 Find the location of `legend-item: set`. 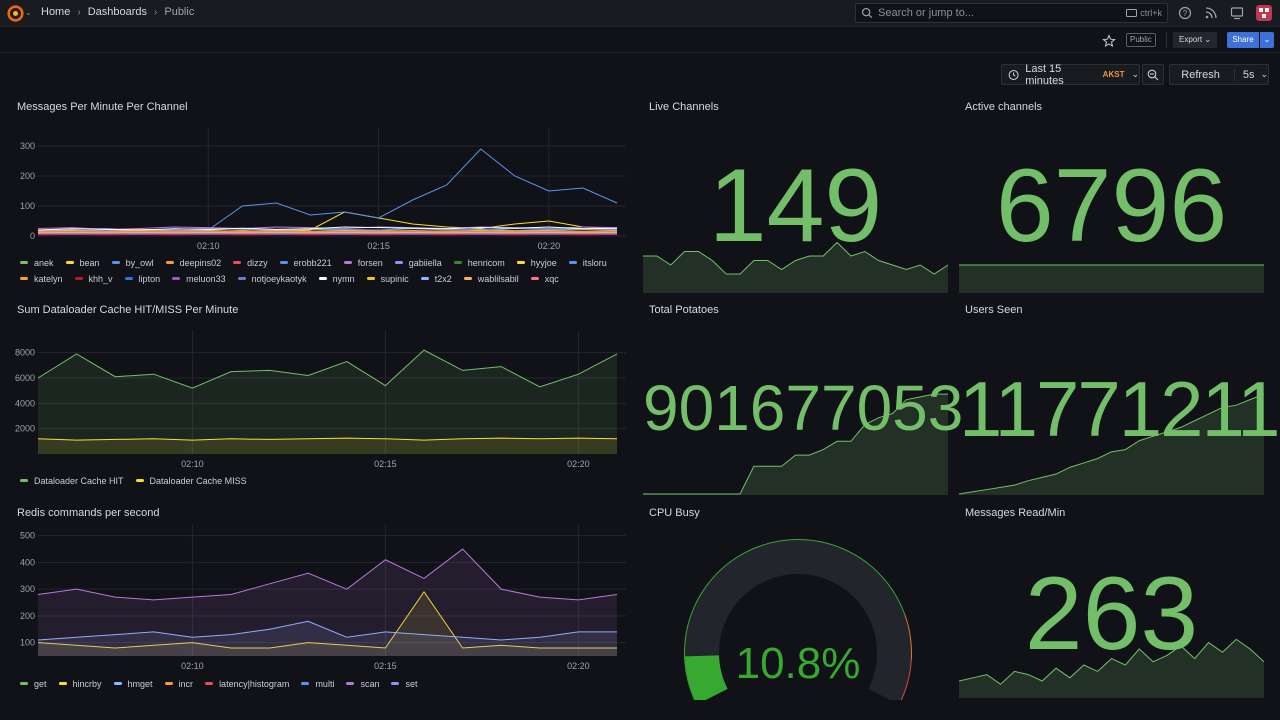

legend-item: set is located at coordinates (404, 683).